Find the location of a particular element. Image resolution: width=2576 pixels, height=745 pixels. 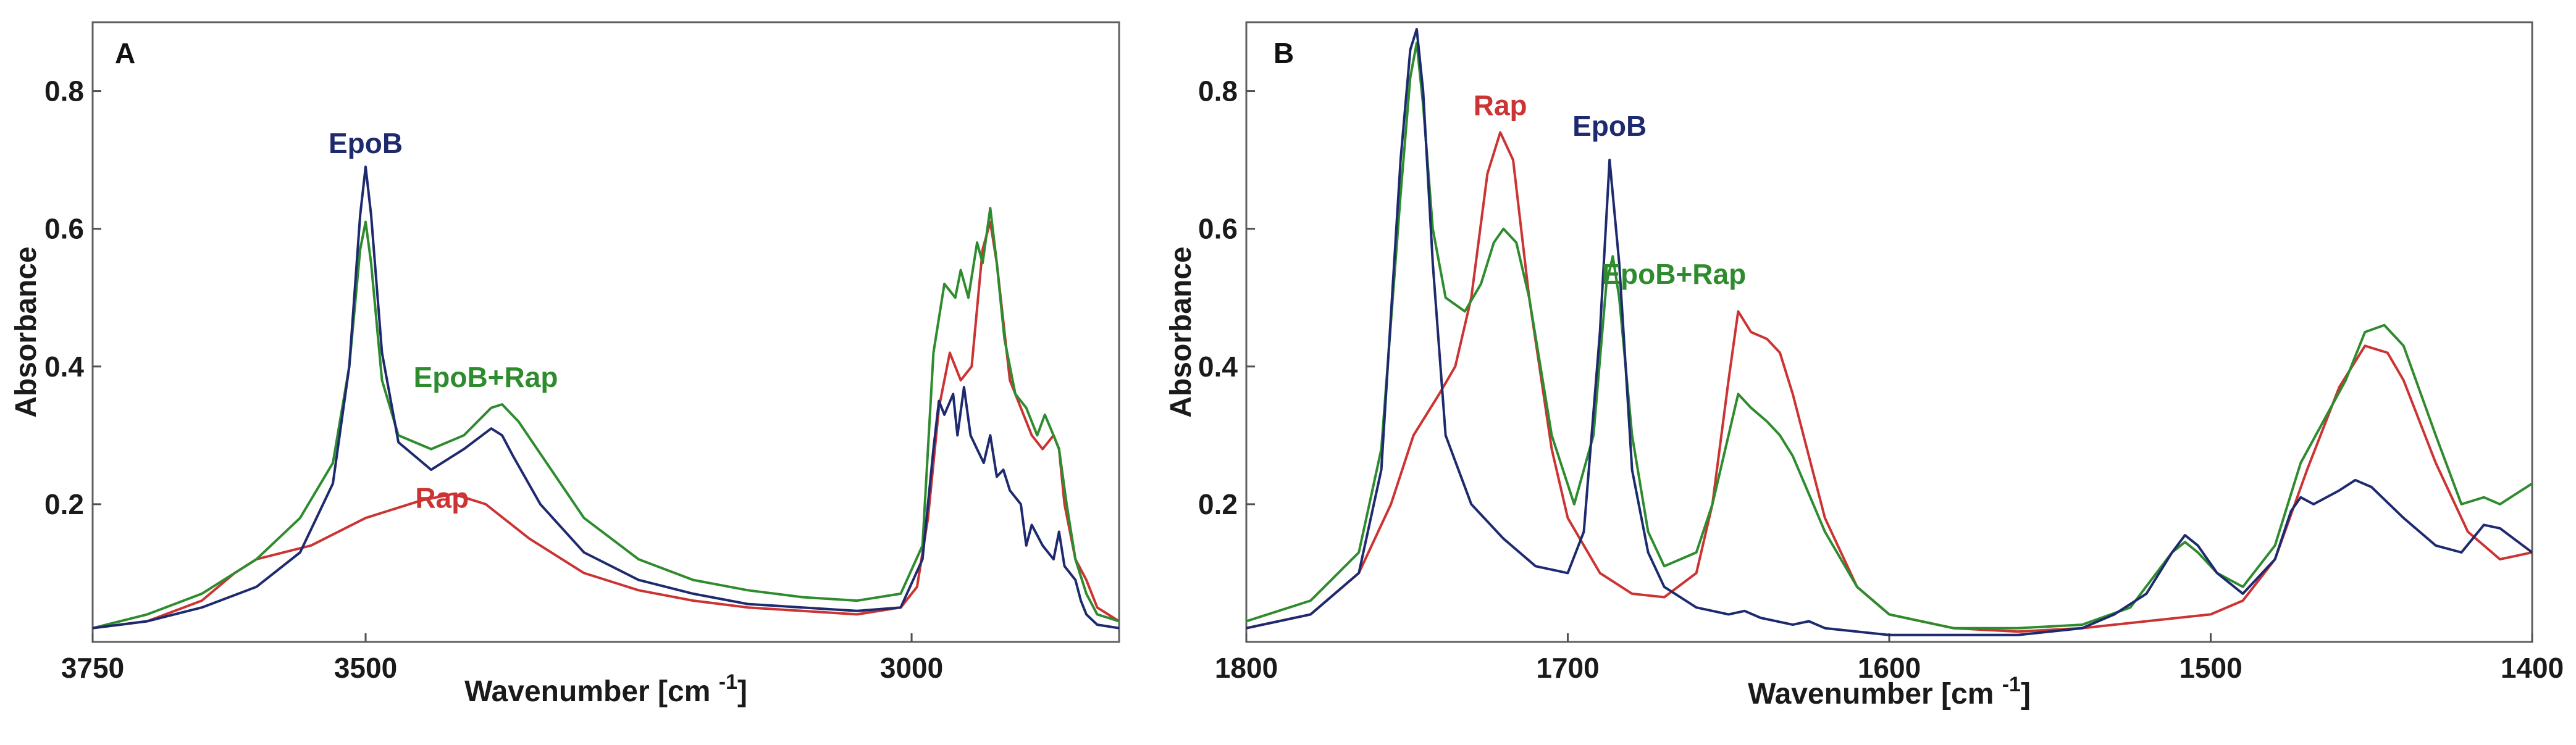

x-tick-label: 1800 is located at coordinates (1247, 668).